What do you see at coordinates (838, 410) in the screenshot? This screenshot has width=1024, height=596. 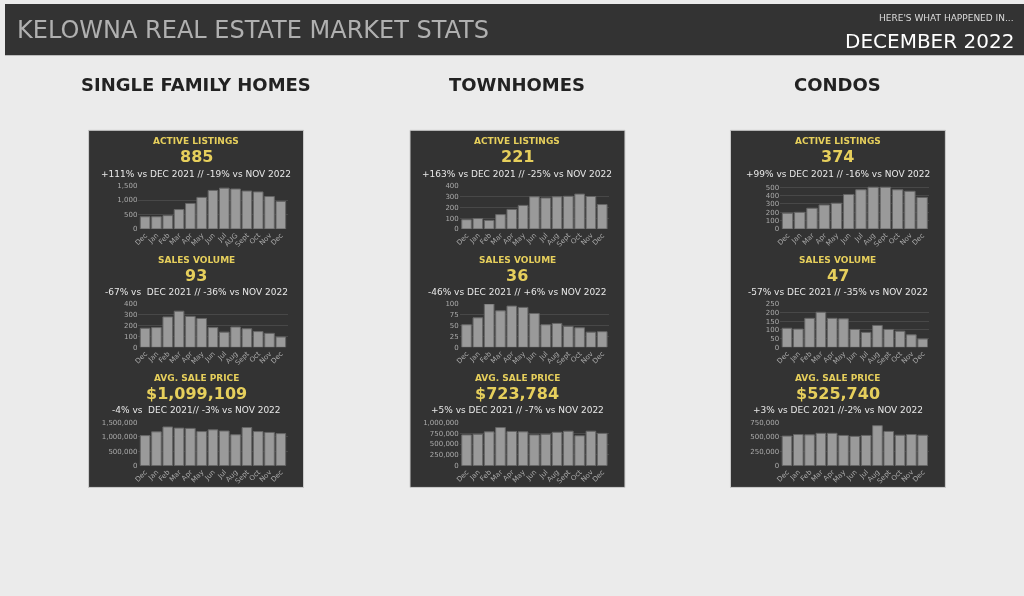 I see `text: +3% vs DEC 2021 //-2% vs NOV 2022` at bounding box center [838, 410].